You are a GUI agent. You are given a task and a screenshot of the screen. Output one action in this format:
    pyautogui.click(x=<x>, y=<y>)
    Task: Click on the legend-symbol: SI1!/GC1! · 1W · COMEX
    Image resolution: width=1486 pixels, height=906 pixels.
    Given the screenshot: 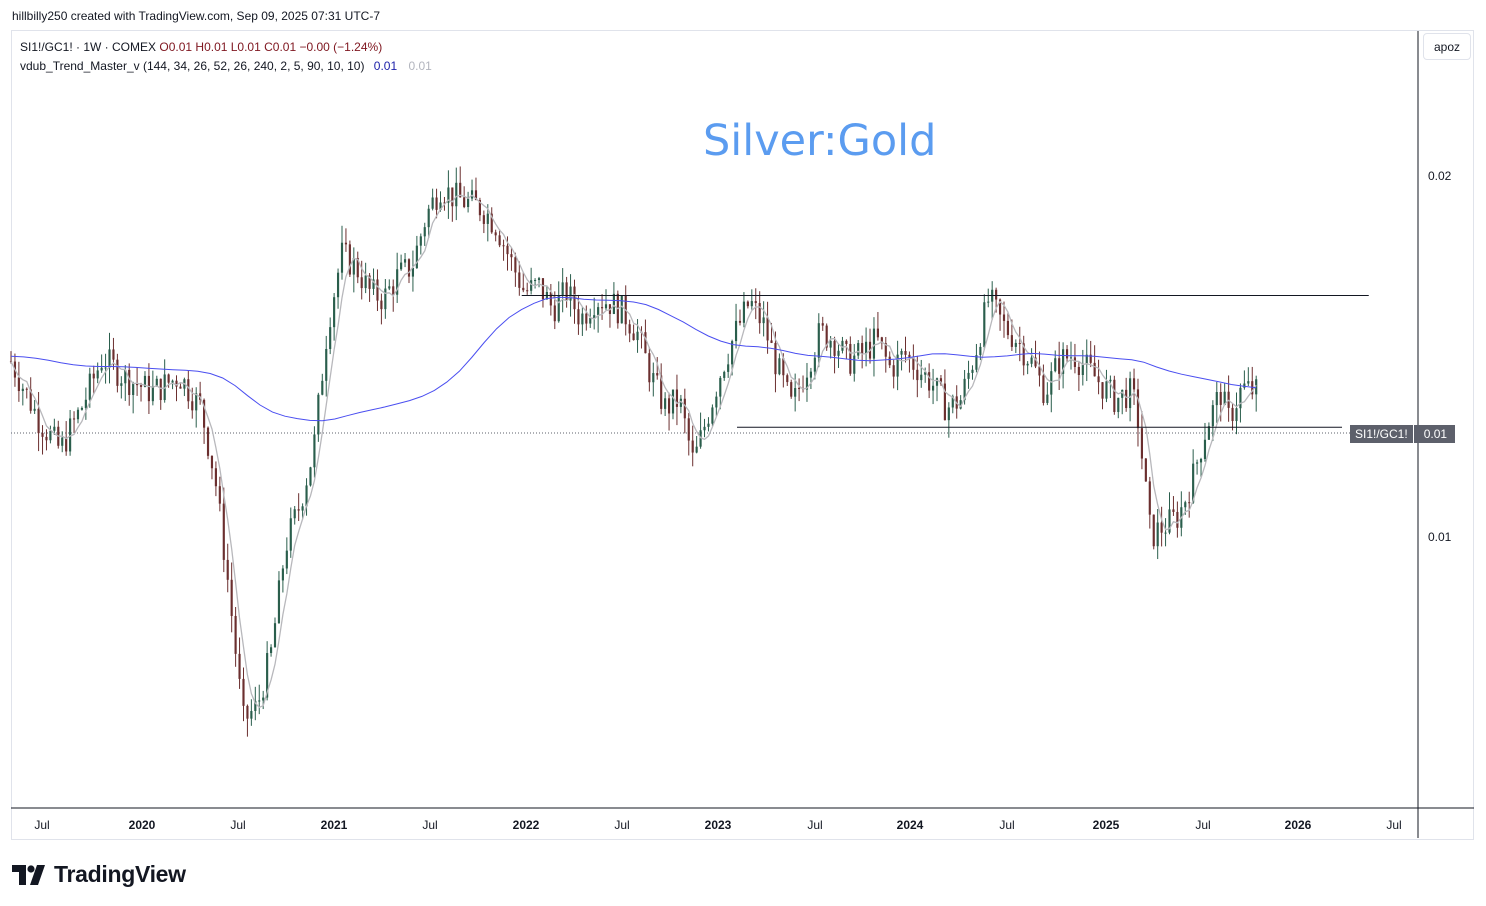 What is the action you would take?
    pyautogui.click(x=88, y=47)
    